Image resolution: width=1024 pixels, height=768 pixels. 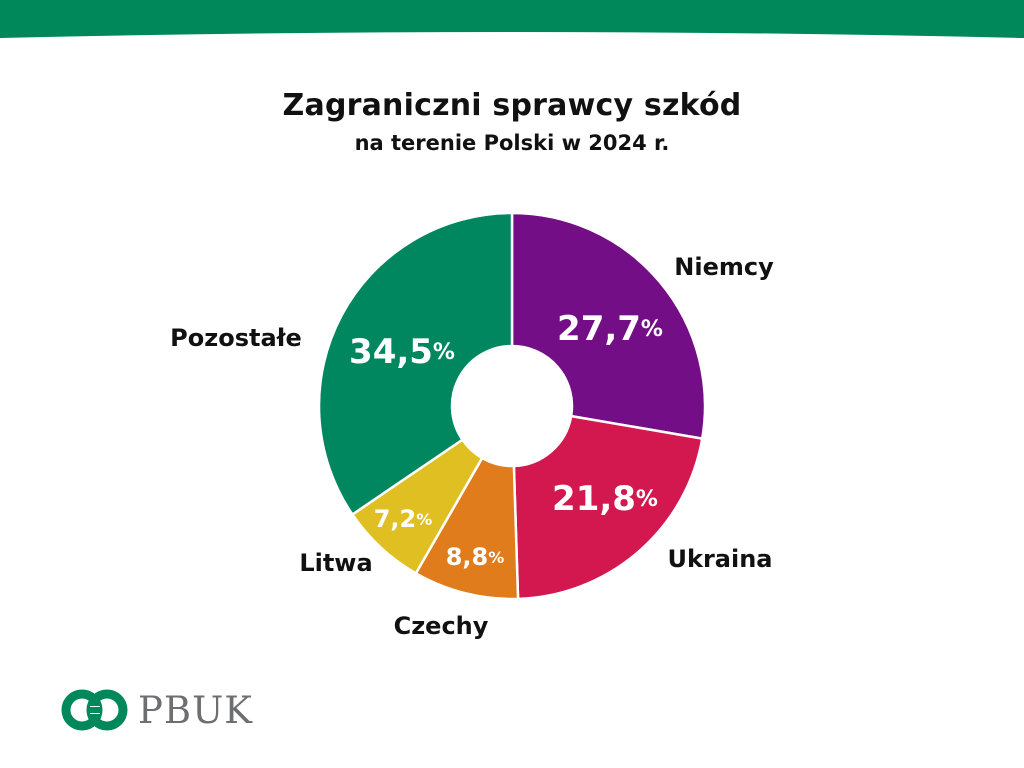 I want to click on slice-ukraina, so click(x=608, y=507).